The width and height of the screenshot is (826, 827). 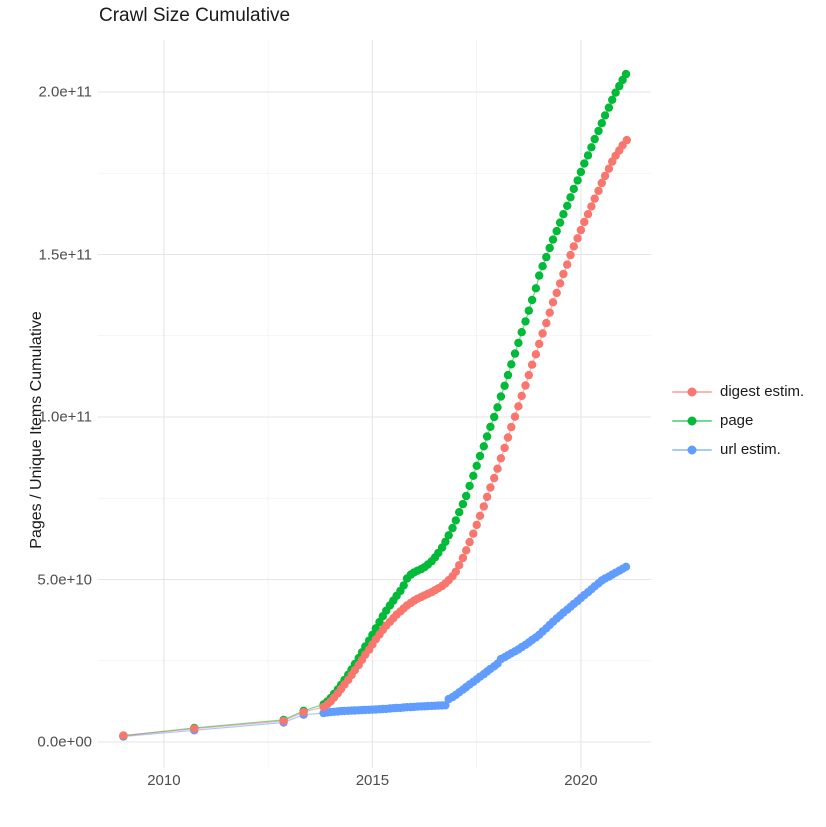 I want to click on x-tick-label: 2020, so click(x=581, y=780).